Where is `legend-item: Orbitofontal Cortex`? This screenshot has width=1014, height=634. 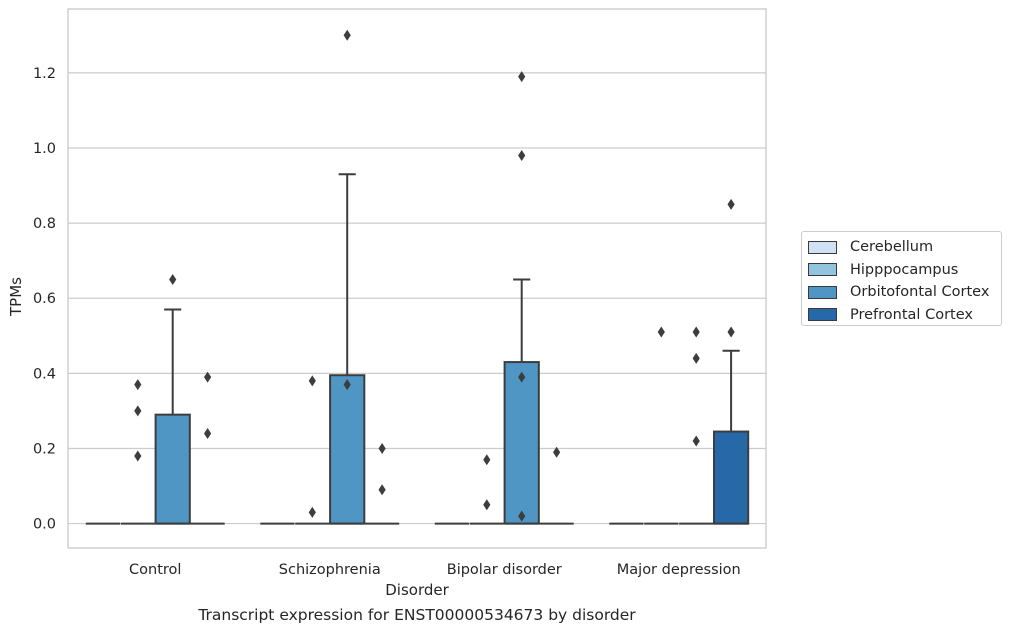
legend-item: Orbitofontal Cortex is located at coordinates (901, 292).